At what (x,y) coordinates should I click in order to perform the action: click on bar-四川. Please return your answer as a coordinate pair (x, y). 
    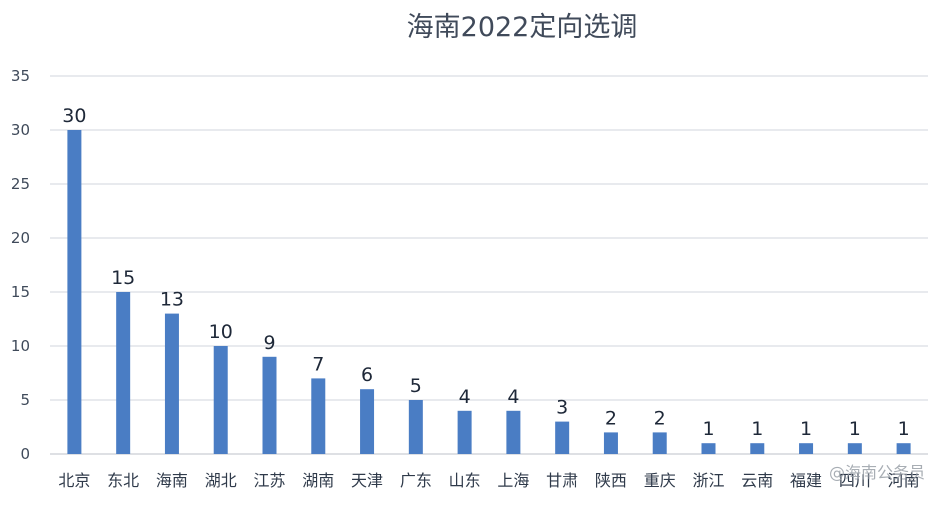
    Looking at the image, I should click on (854, 448).